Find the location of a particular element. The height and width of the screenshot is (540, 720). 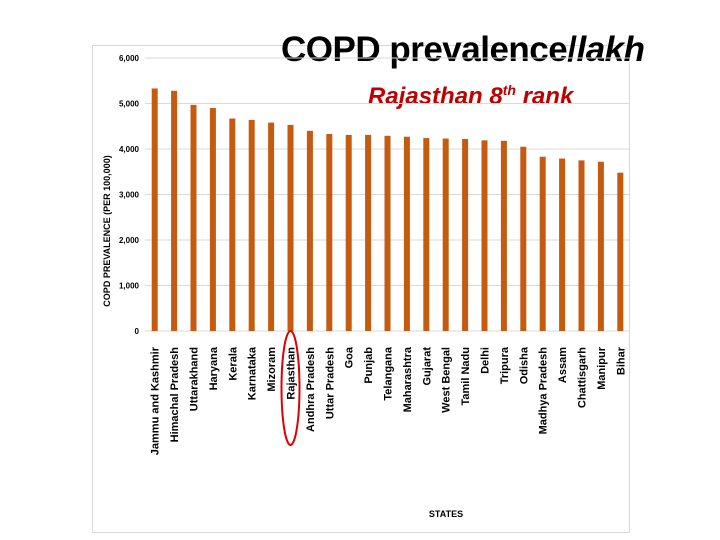

subtitle-superscript: th is located at coordinates (509, 90).